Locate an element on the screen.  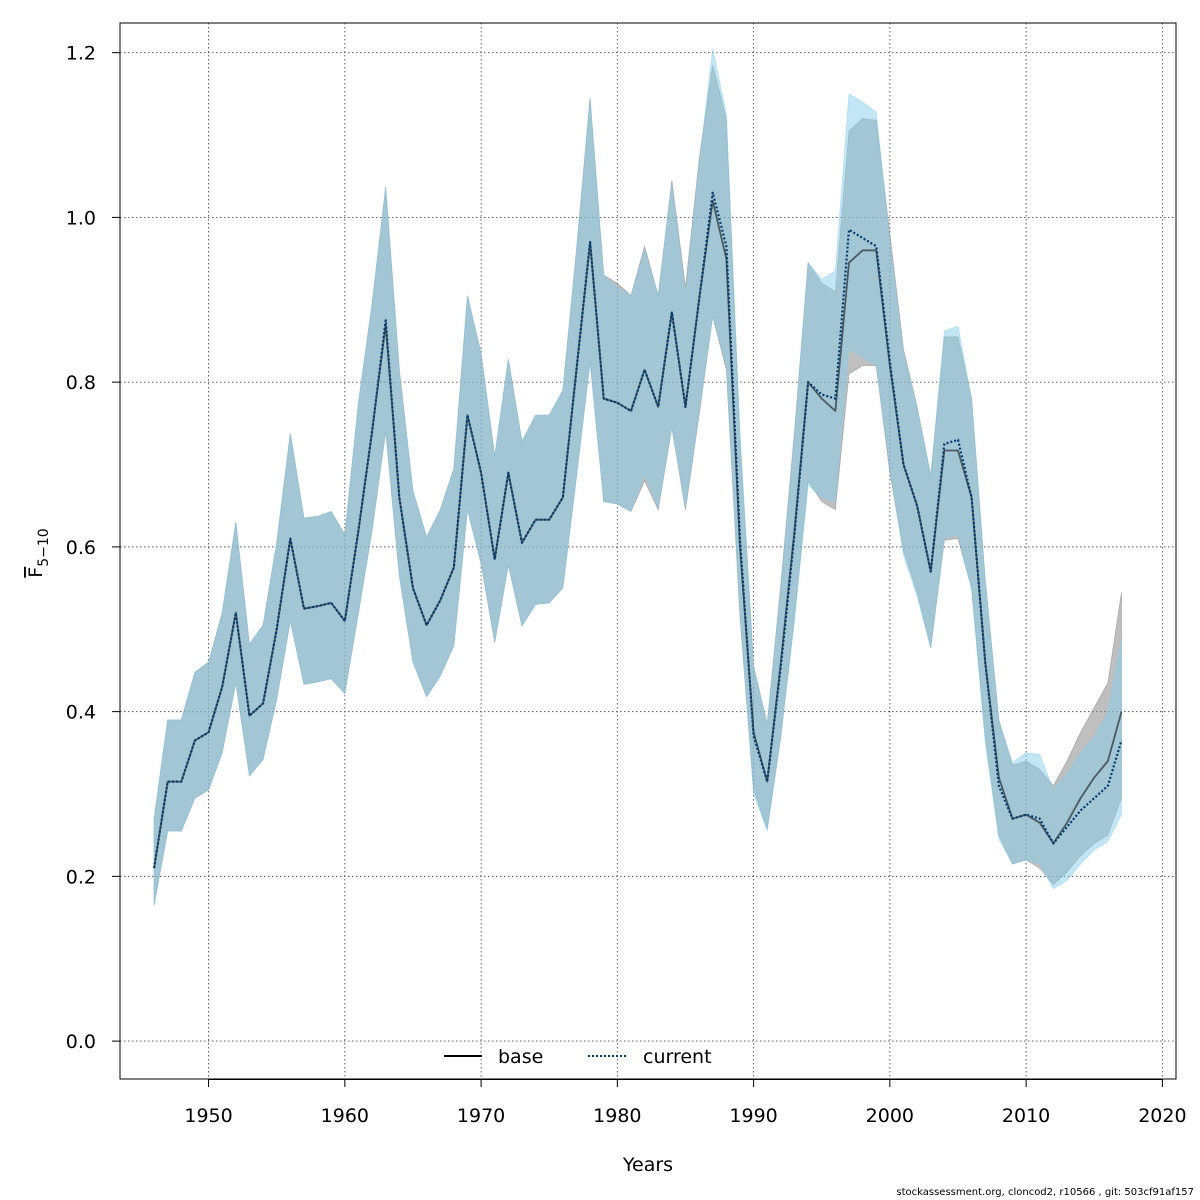
y-tick-label: 0.8 is located at coordinates (81, 383).